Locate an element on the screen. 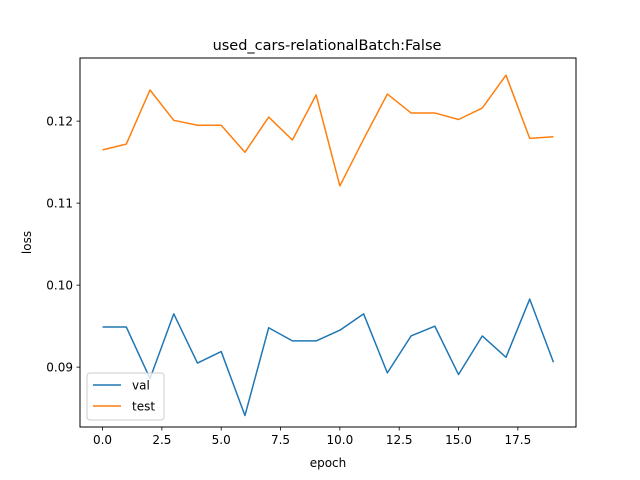 Image resolution: width=640 pixels, height=480 pixels. y-tick-label: 0.12 is located at coordinates (59, 122).